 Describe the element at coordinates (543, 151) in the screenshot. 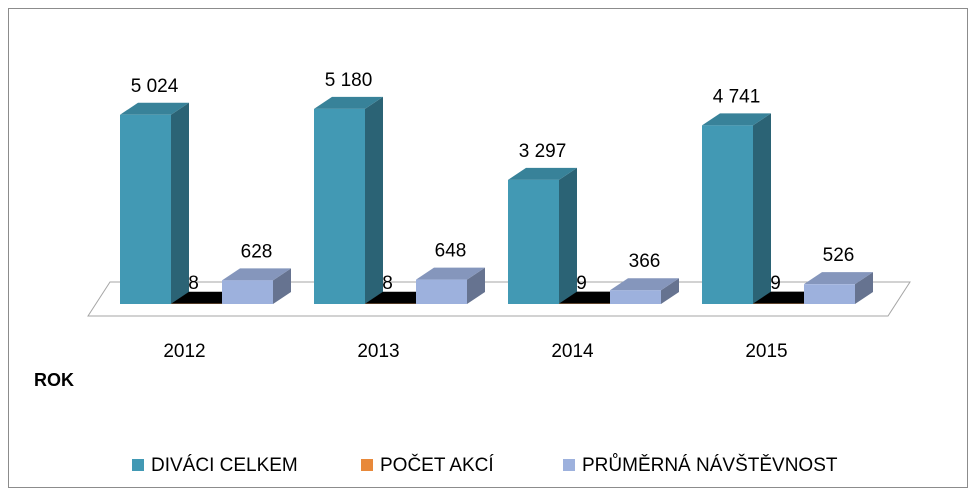

I see `data-label: 3 297` at that location.